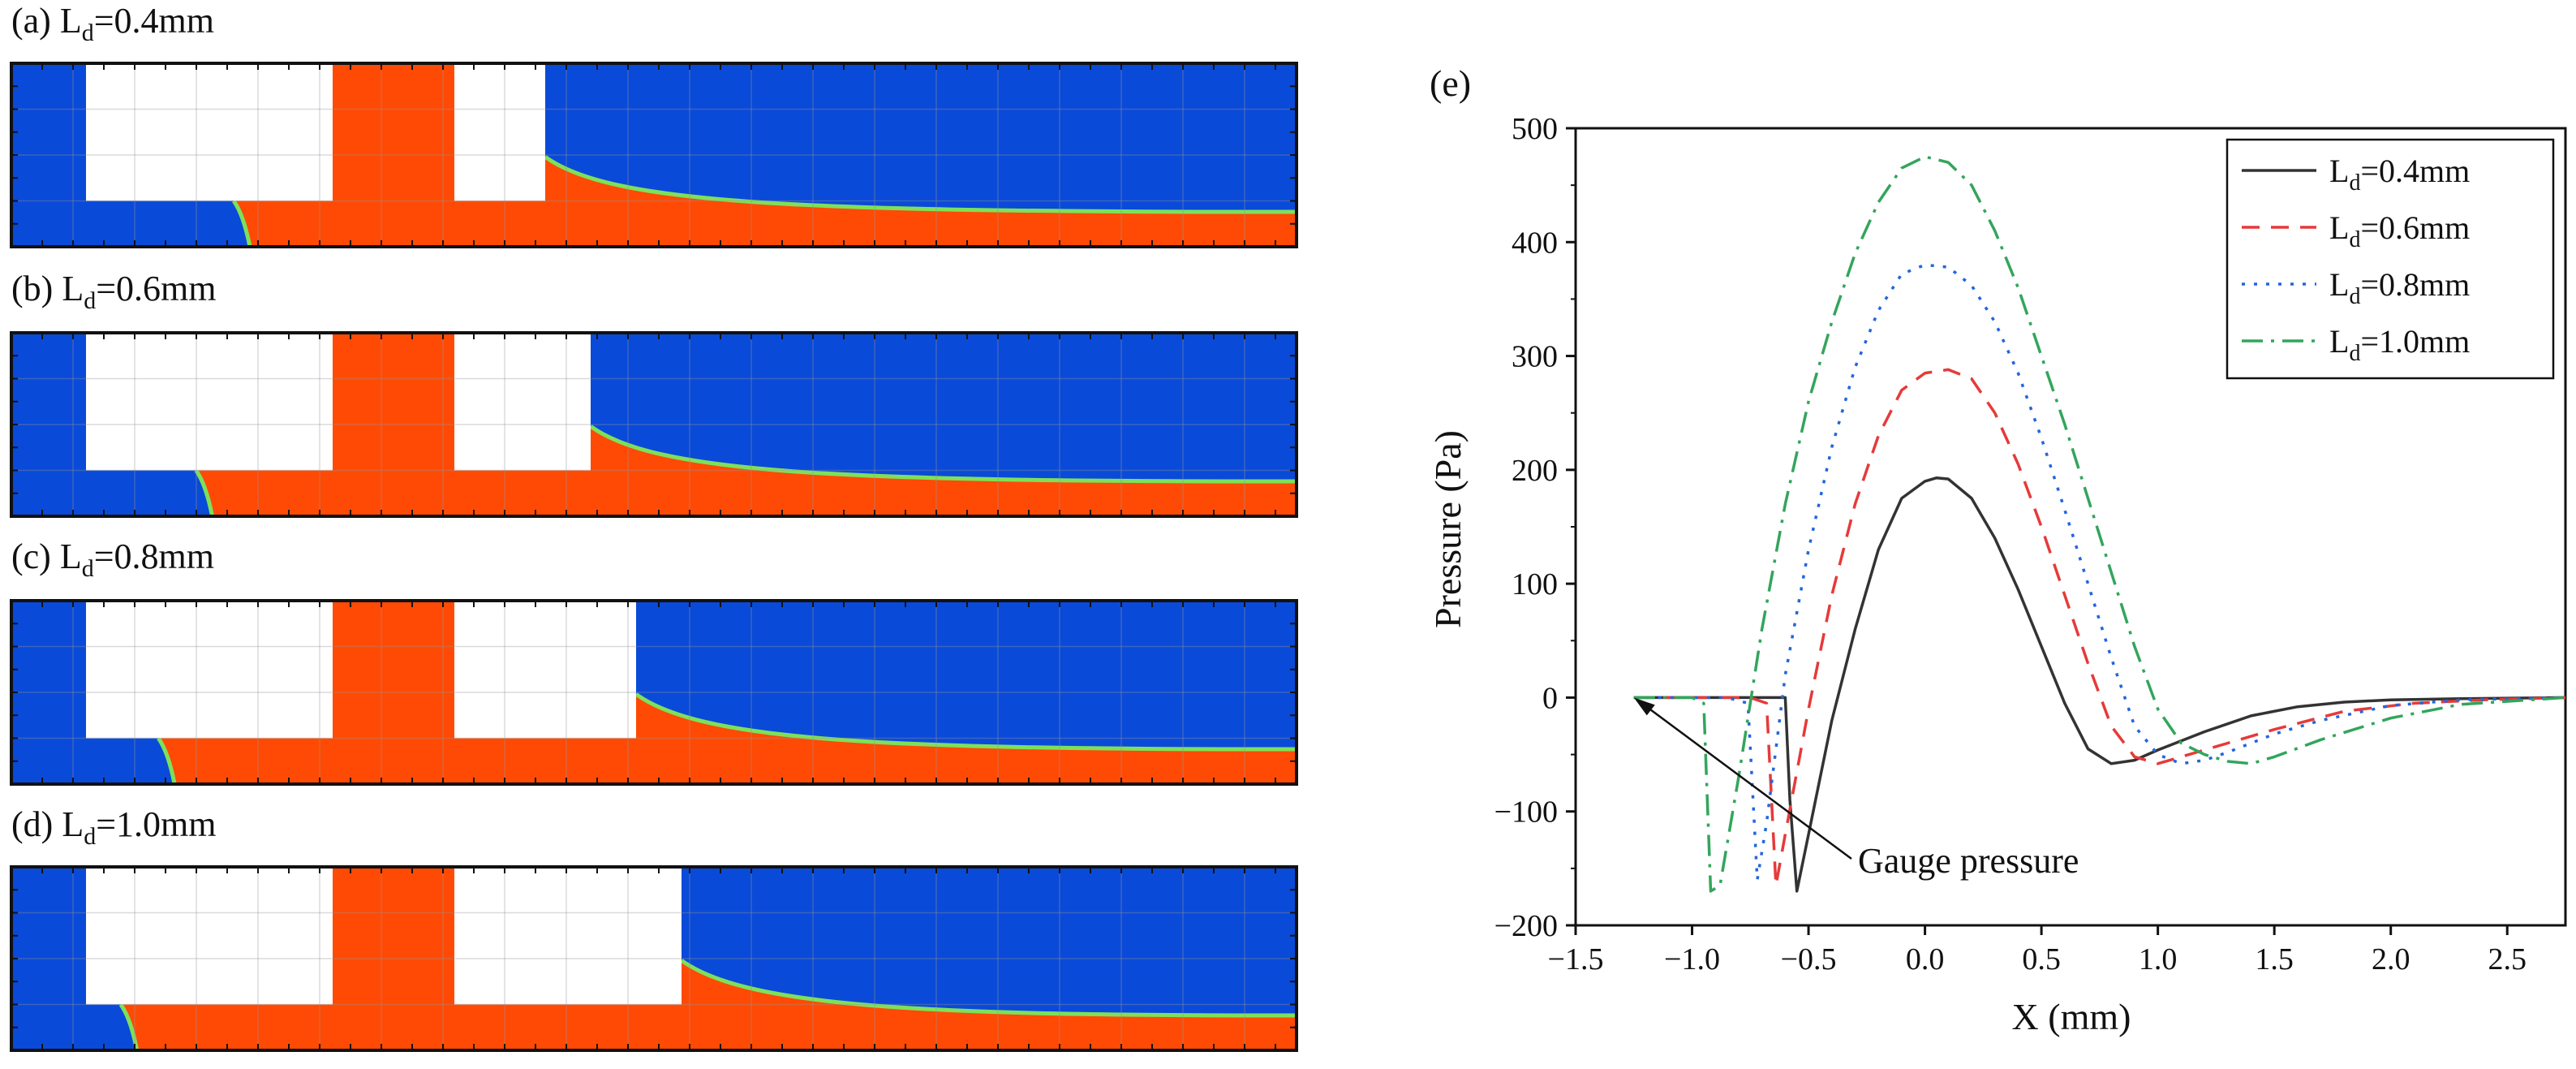  Describe the element at coordinates (2041, 959) in the screenshot. I see `x-tick-label: 0.5` at that location.